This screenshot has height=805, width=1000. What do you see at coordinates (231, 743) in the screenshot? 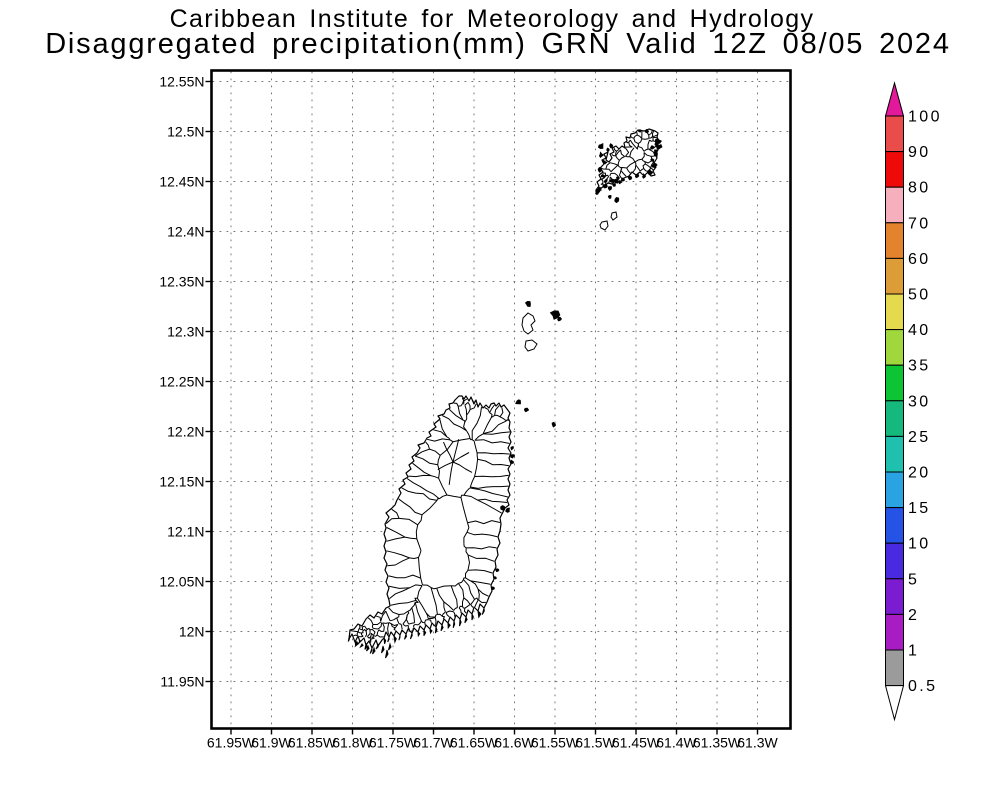
I see `svg-text: 61.95W` at bounding box center [231, 743].